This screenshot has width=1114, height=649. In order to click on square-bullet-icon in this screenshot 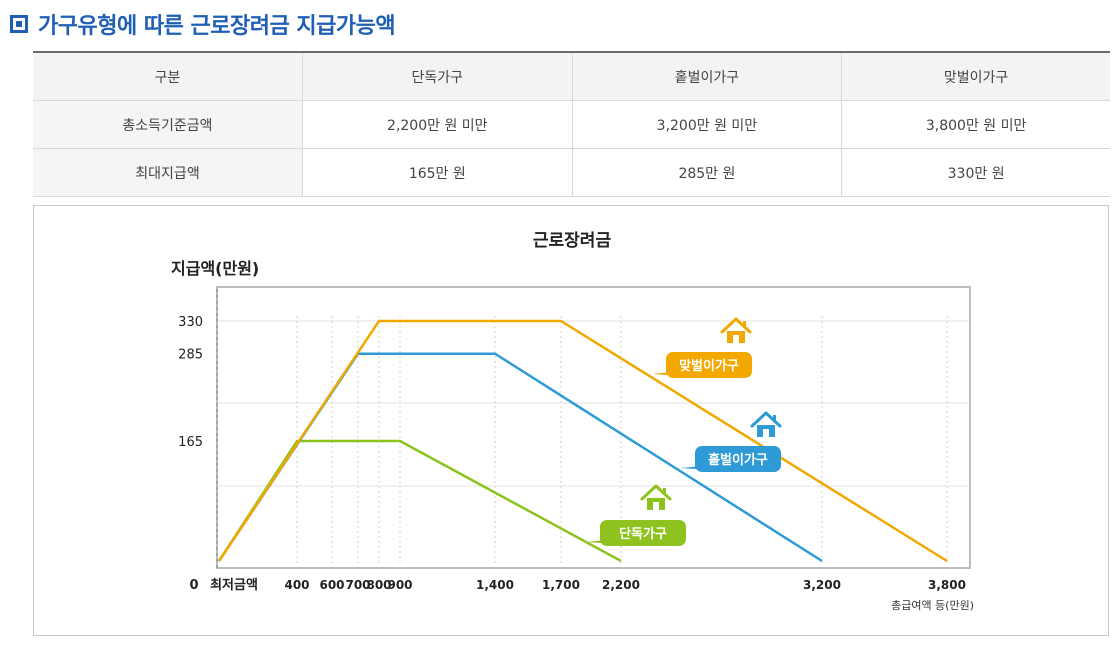, I will do `click(19, 24)`.